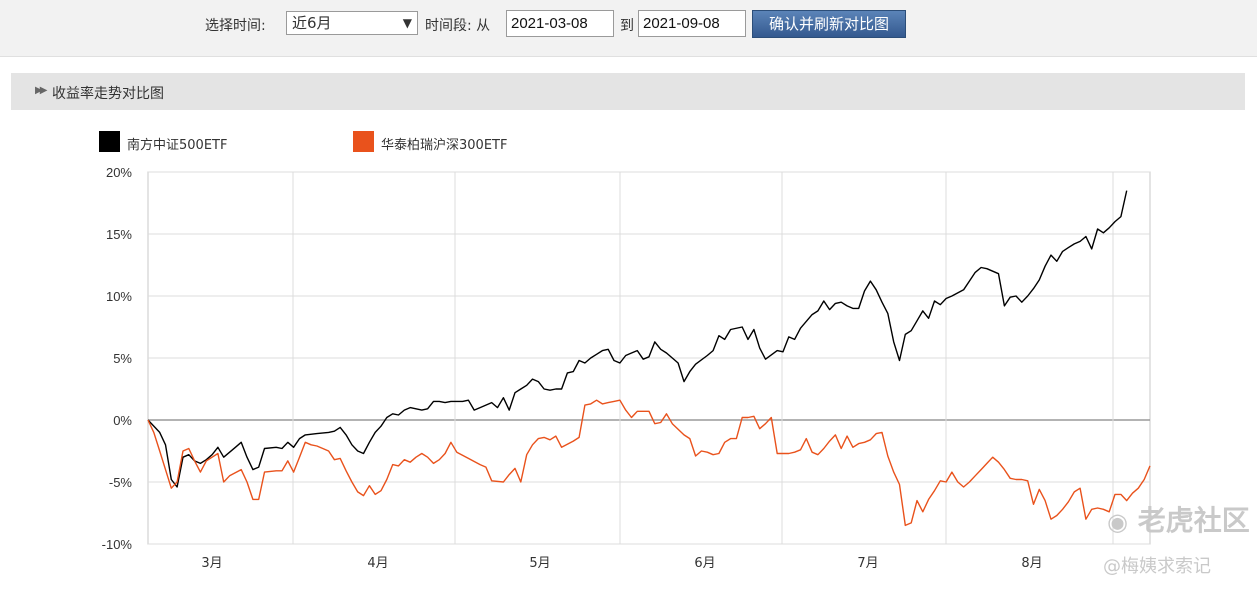  What do you see at coordinates (458, 26) in the screenshot?
I see `range-label: 时间段: 从` at bounding box center [458, 26].